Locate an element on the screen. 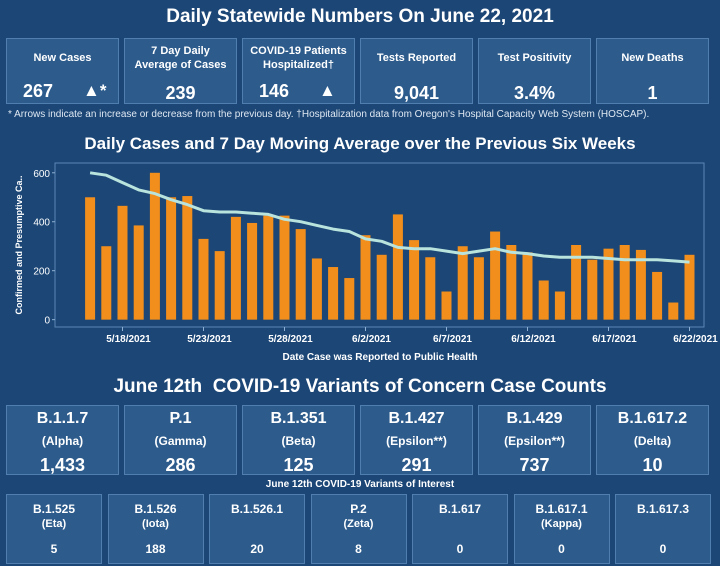 Image resolution: width=720 pixels, height=566 pixels. stat-value: 267 is located at coordinates (38, 91).